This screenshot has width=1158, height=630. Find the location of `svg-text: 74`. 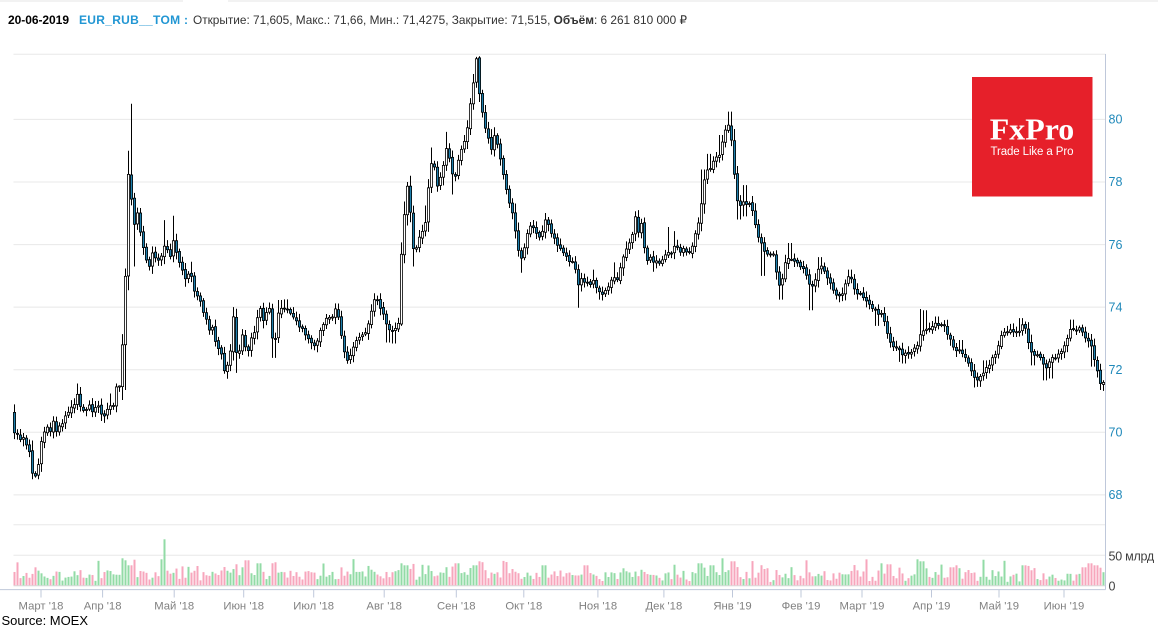

svg-text: 74 is located at coordinates (1116, 307).